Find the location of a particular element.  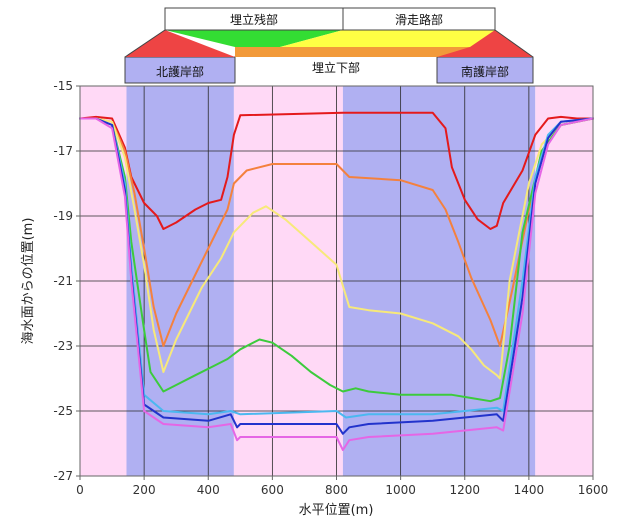

y-tick-label: -17 is located at coordinates (63, 151).